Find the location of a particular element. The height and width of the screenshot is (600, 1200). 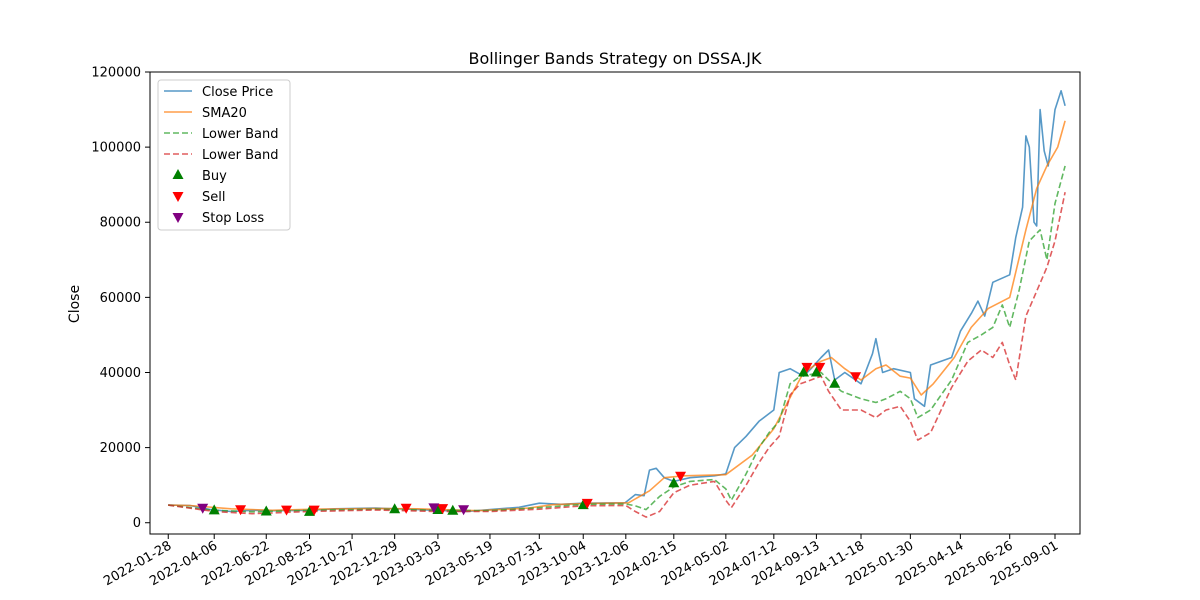

legend-label: SMA20 is located at coordinates (224, 113).